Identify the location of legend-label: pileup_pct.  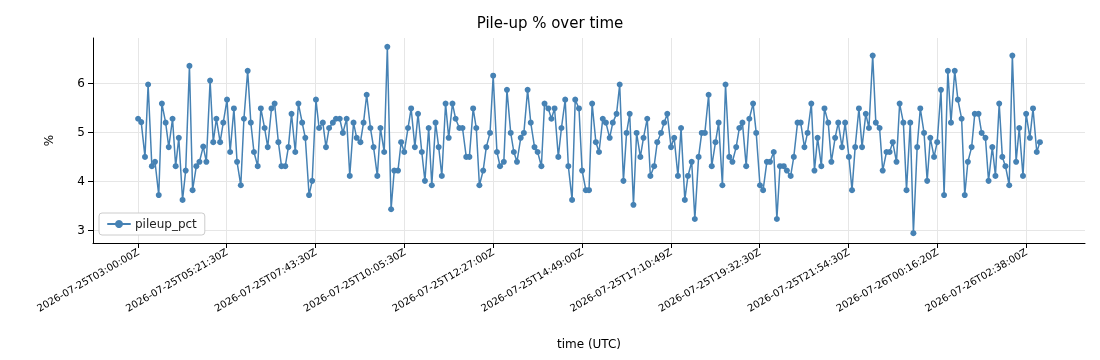
(166, 224).